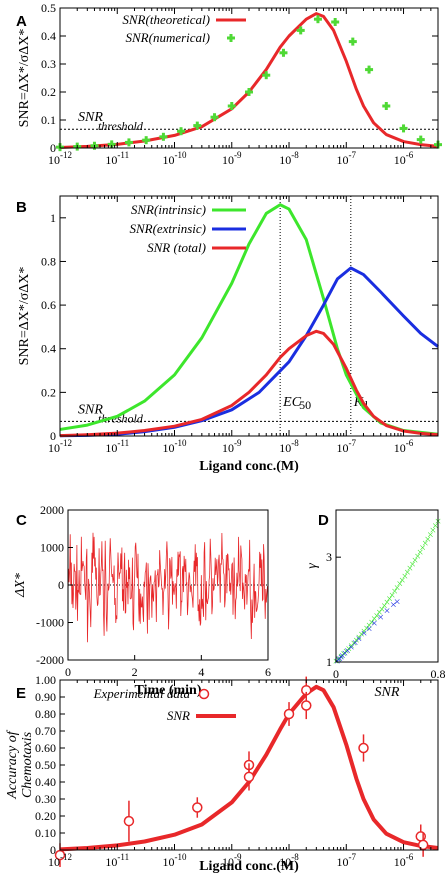 The image size is (448, 873). I want to click on x-tick-label: 0, so click(336, 674).